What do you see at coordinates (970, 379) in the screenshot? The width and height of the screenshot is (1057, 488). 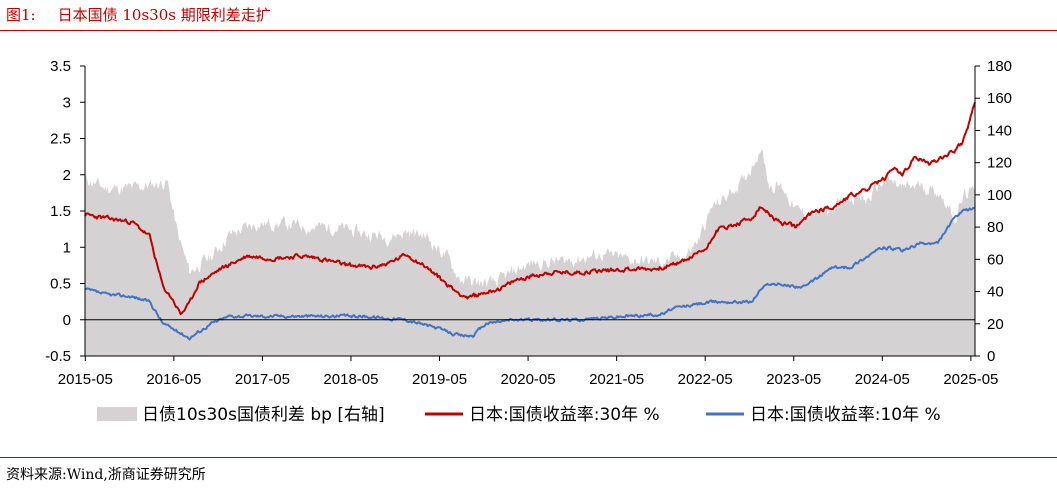 I see `x-tick-label: 2025-05` at bounding box center [970, 379].